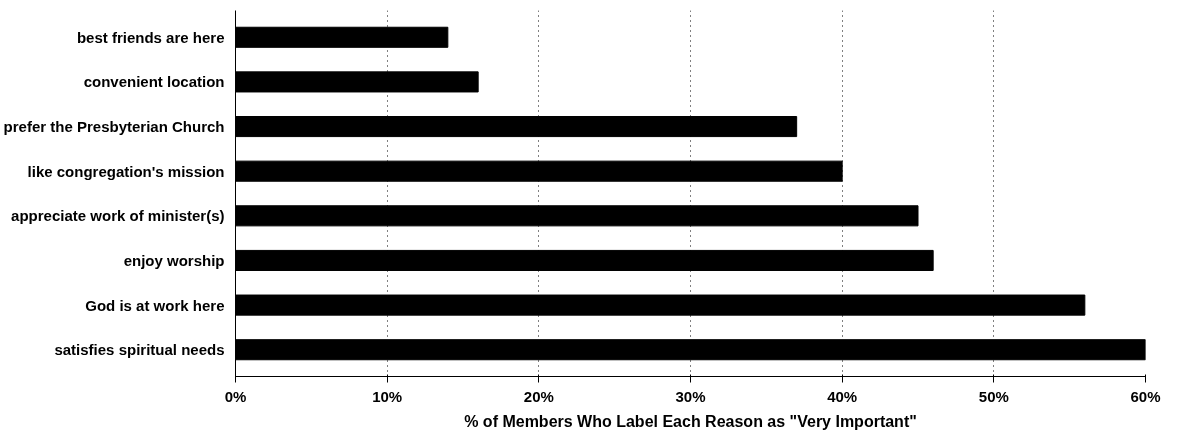  Describe the element at coordinates (118, 216) in the screenshot. I see `y-tick-label: appreciate work of minister(s)` at that location.